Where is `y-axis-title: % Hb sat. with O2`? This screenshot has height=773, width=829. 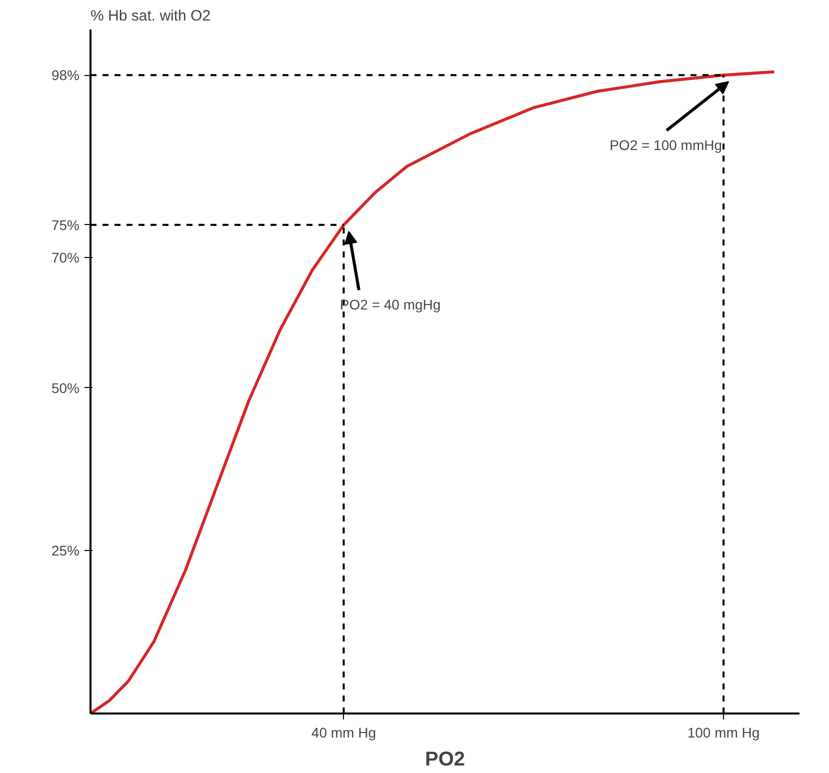 y-axis-title: % Hb sat. with O2 is located at coordinates (150, 16).